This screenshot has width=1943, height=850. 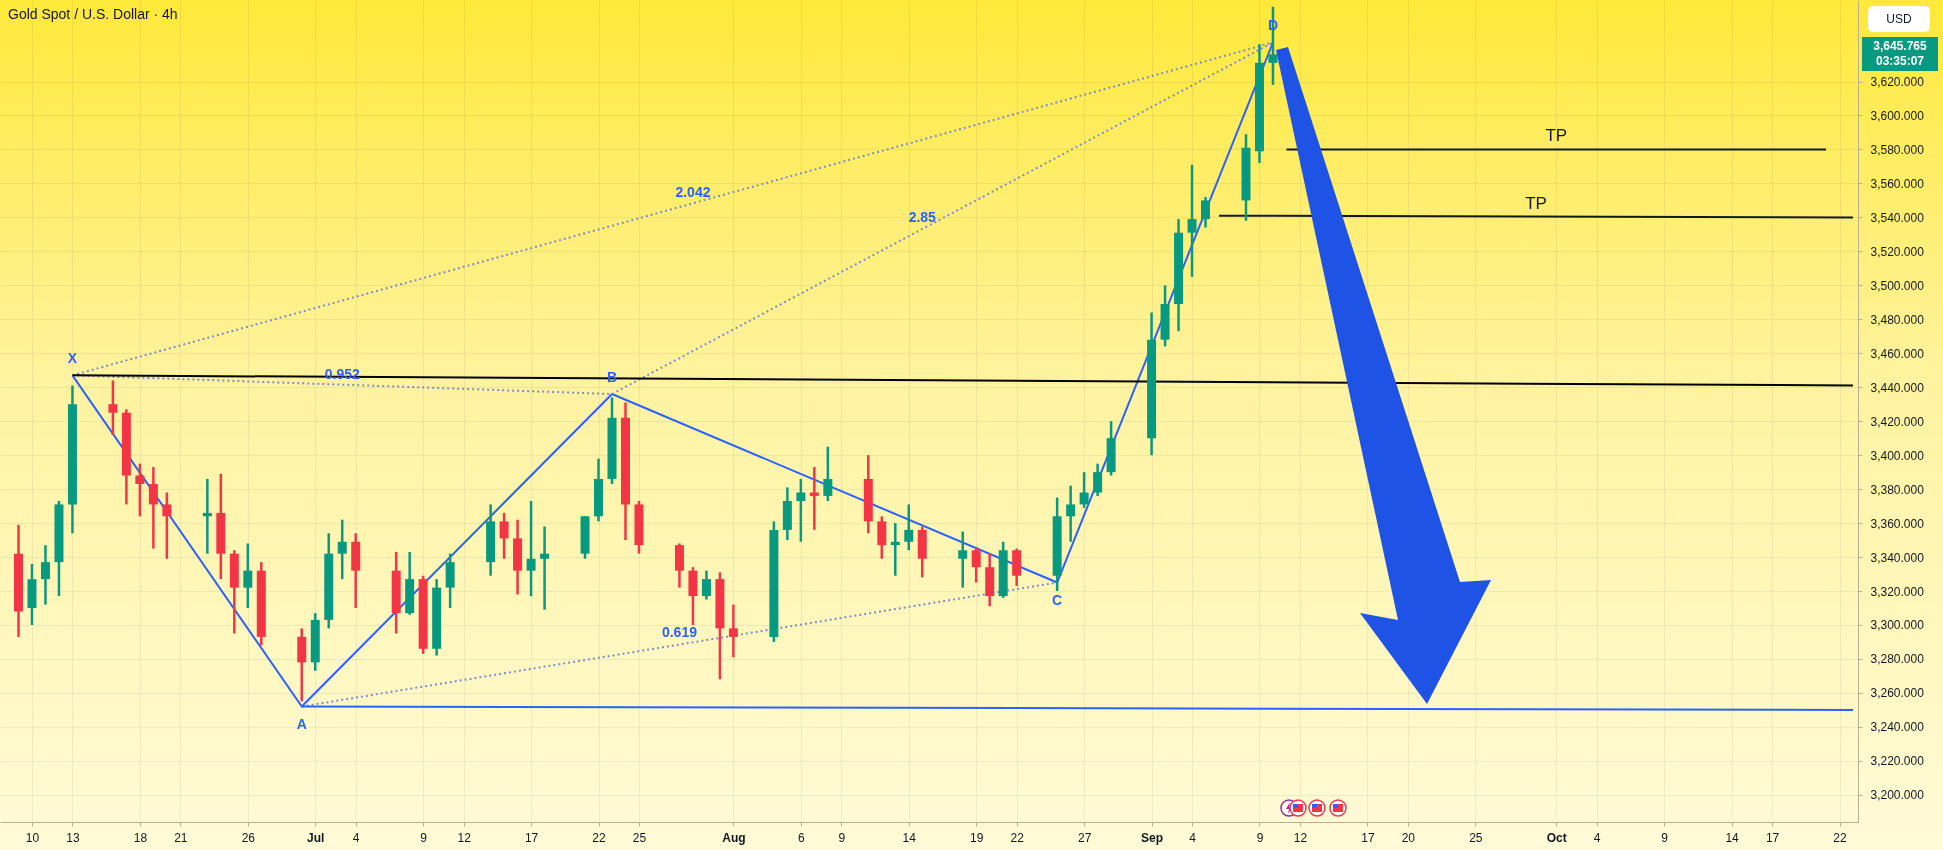 I want to click on y-tick-label: 3,620.000, so click(x=1897, y=82).